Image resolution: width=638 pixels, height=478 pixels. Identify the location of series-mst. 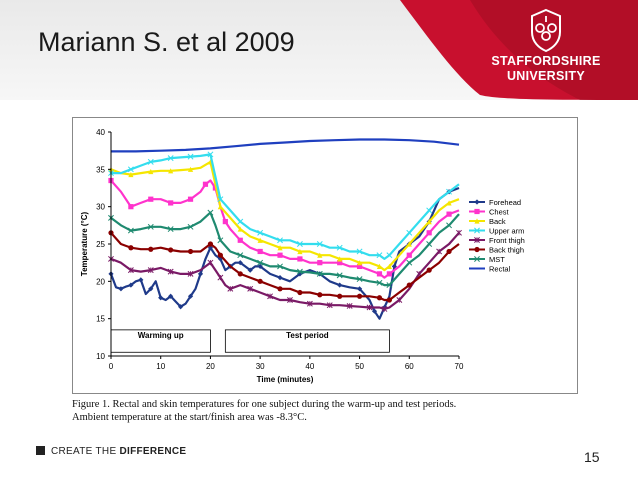
(284, 249).